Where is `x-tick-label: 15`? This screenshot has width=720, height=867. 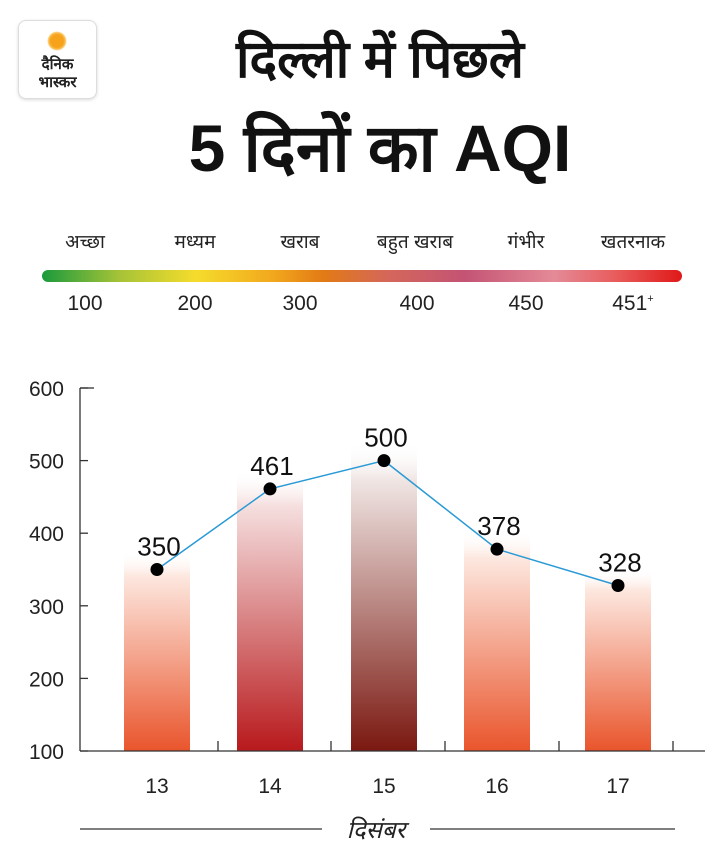
x-tick-label: 15 is located at coordinates (383, 786).